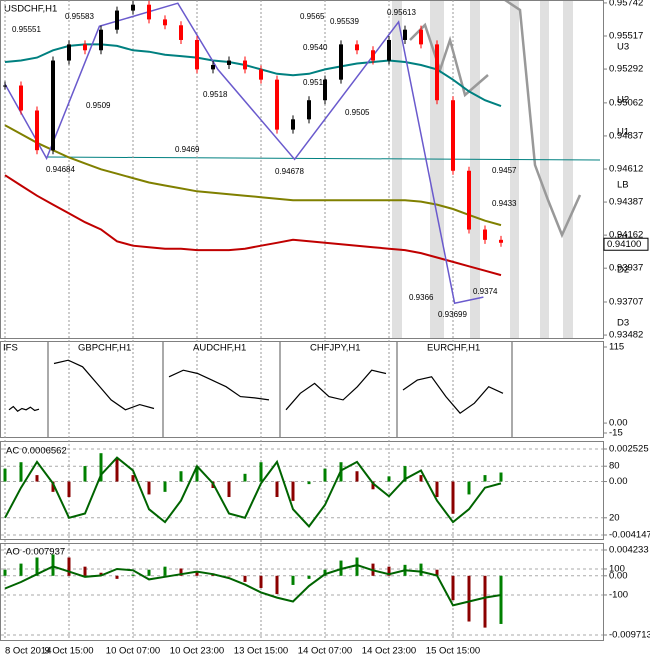 Image resolution: width=650 pixels, height=660 pixels. I want to click on forecast-bands, so click(482, 169).